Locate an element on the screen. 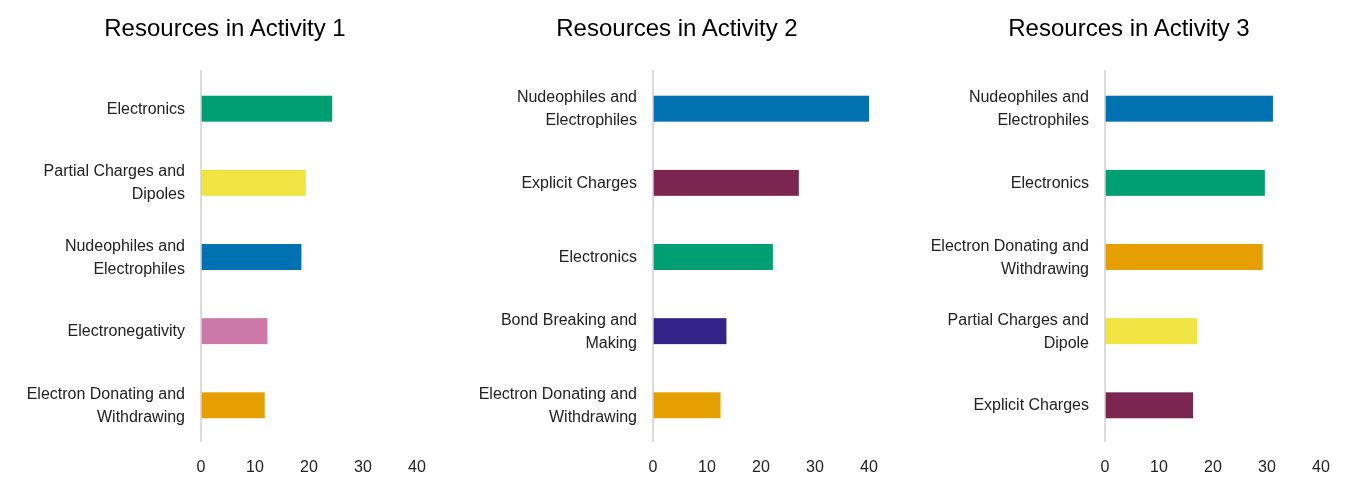  chart-title: Resources in Activity 1 is located at coordinates (225, 27).